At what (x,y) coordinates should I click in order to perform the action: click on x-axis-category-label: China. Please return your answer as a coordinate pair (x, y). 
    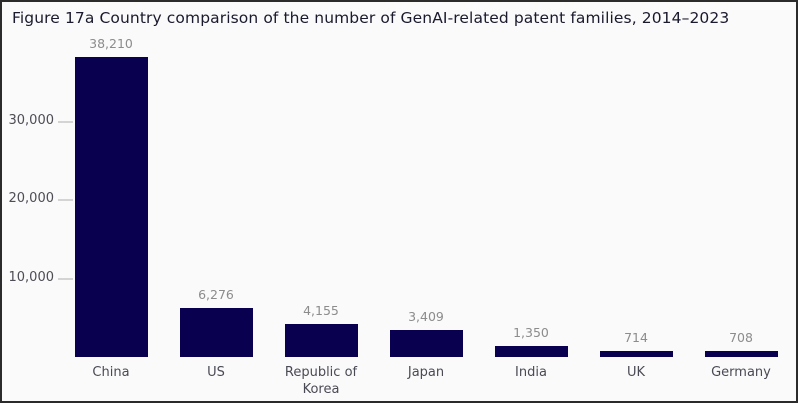
    Looking at the image, I should click on (111, 372).